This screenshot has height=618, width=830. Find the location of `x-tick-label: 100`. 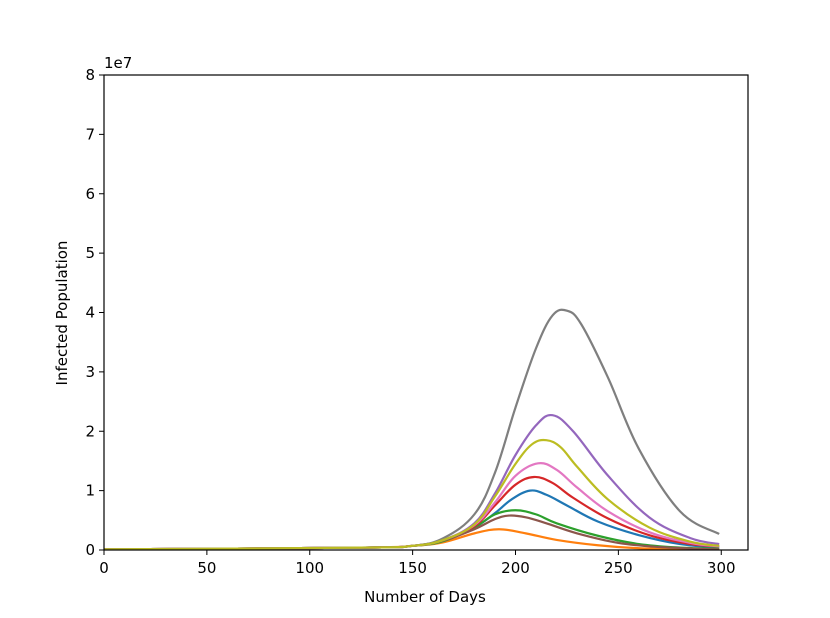

x-tick-label: 100 is located at coordinates (309, 568).